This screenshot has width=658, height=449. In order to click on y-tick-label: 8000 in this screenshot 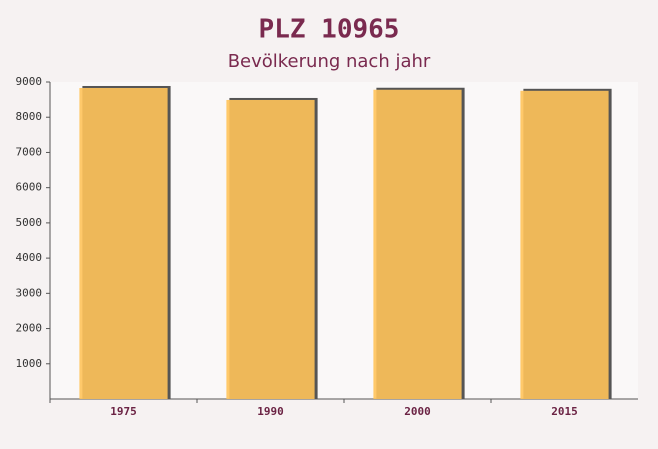, I will do `click(29, 116)`.